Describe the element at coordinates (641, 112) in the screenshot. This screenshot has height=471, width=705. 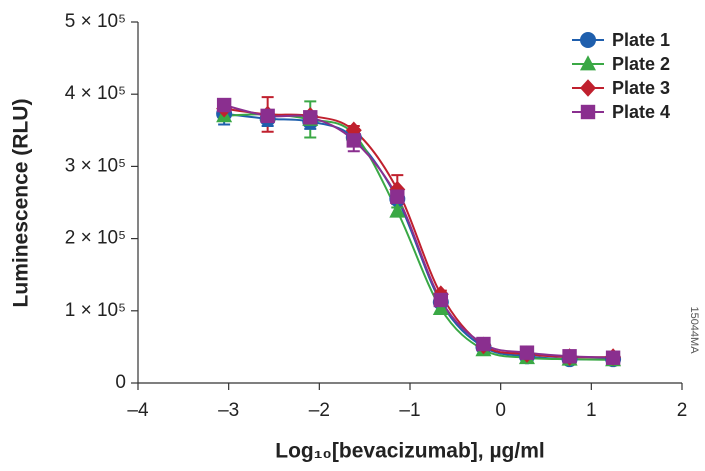
I see `legend-label: Plate 4` at that location.